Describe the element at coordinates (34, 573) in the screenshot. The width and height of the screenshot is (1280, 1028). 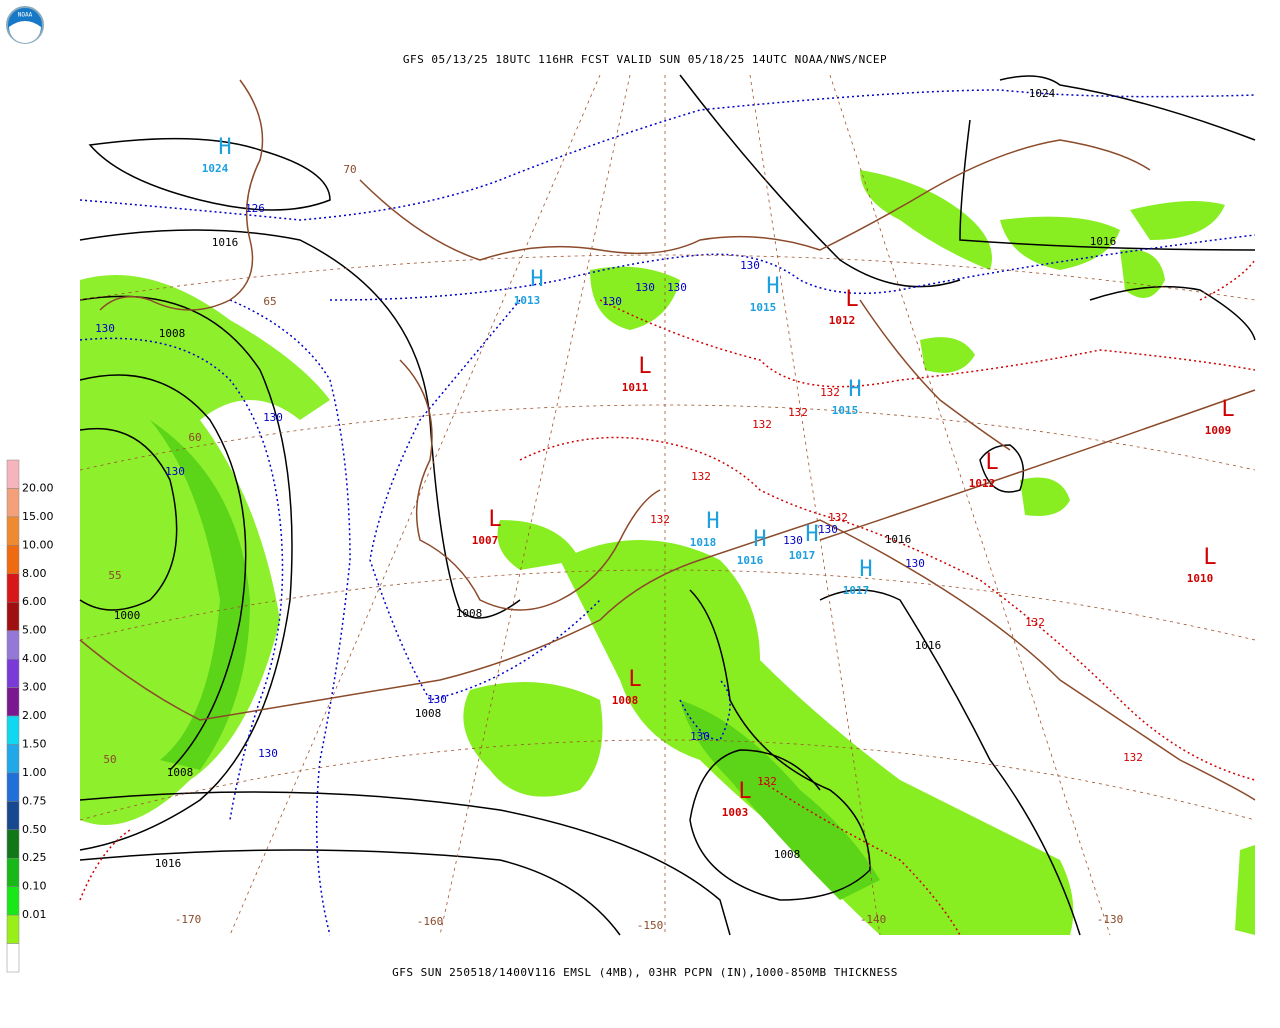
I see `legend-label: 8.00` at that location.